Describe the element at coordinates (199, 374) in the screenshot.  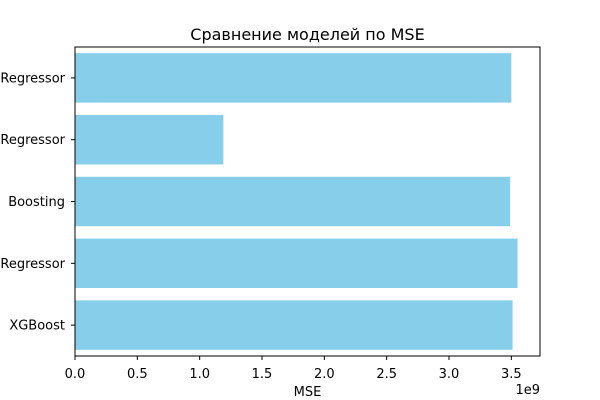
I see `x-tick-label: 1.0` at that location.